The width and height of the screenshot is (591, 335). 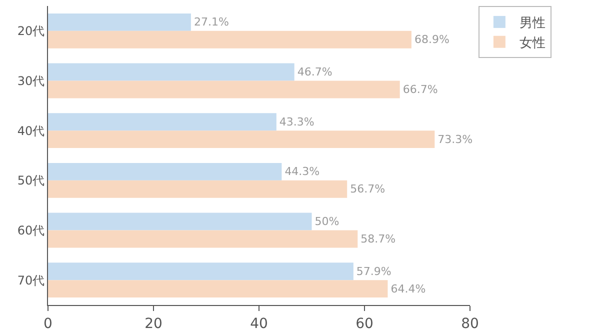 What do you see at coordinates (153, 324) in the screenshot?
I see `x-tick-label: 20` at bounding box center [153, 324].